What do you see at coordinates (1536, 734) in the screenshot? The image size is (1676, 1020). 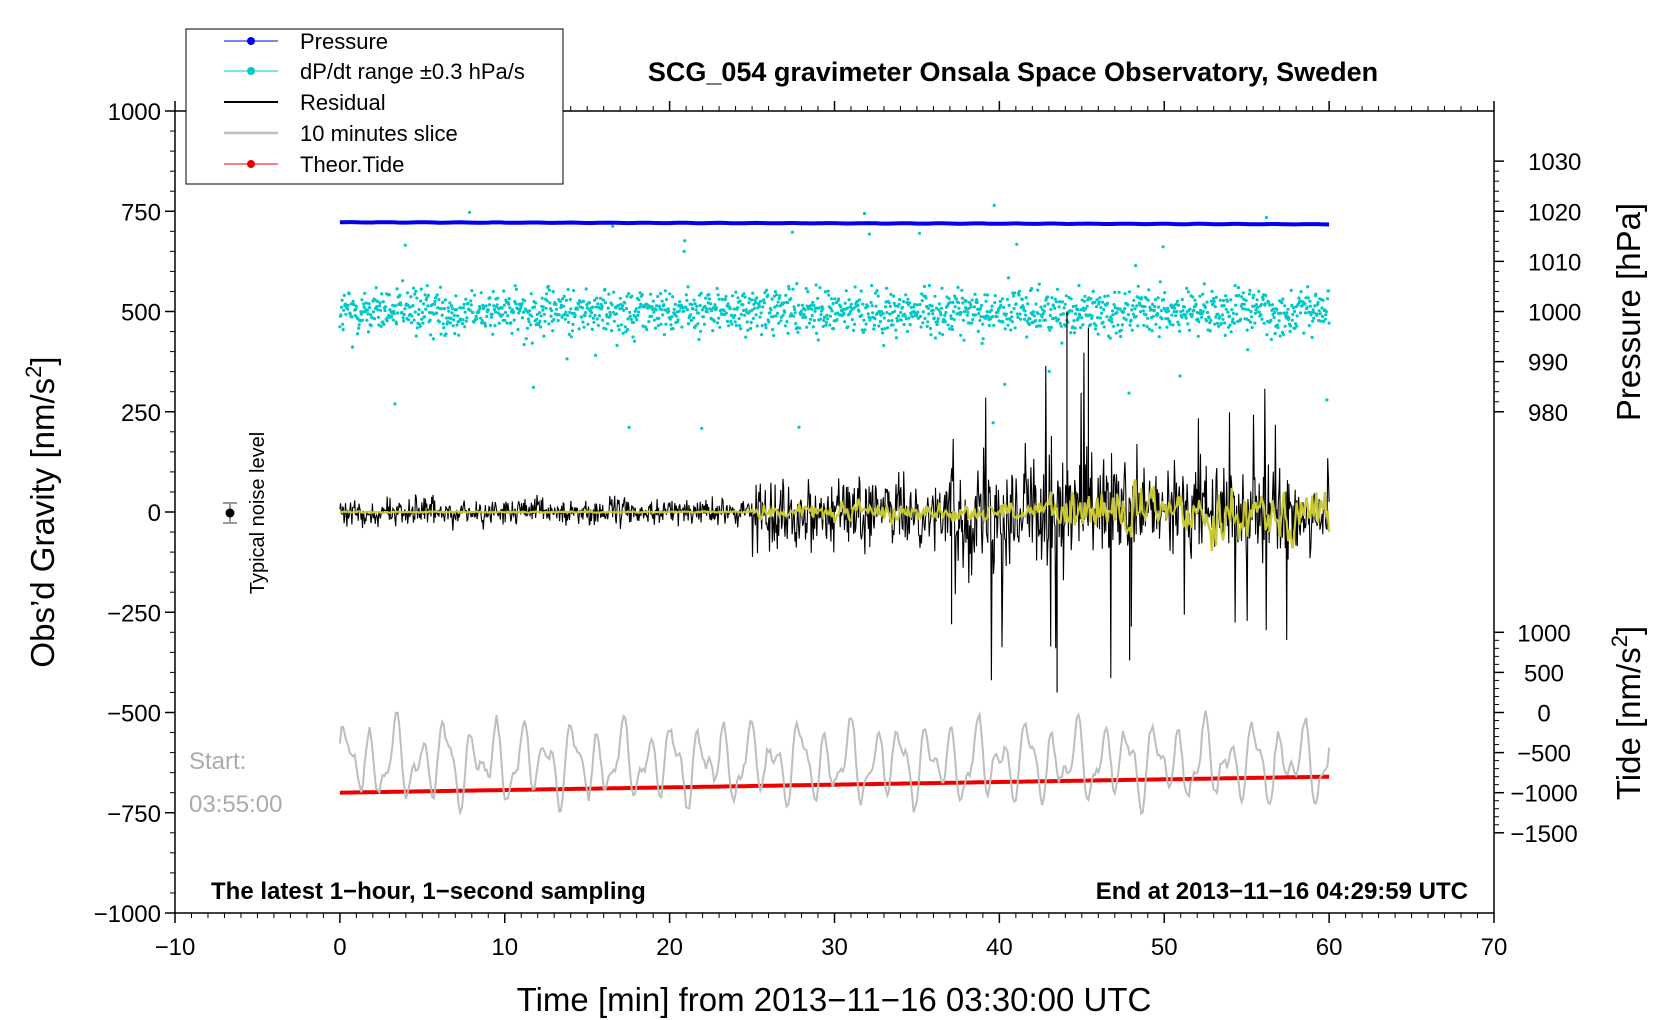 I see `tide-axis-ticks: 1000 500 0 −500 −1000 −1500` at bounding box center [1536, 734].